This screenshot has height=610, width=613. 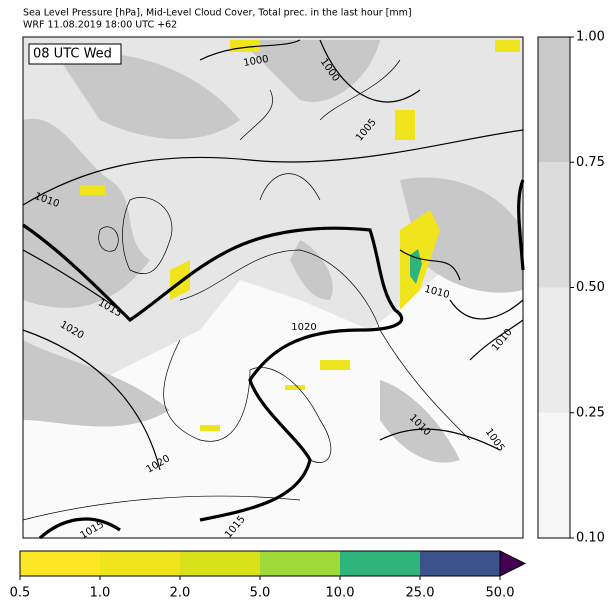 What do you see at coordinates (180, 593) in the screenshot?
I see `colorbar-tick-label: 2.0` at bounding box center [180, 593].